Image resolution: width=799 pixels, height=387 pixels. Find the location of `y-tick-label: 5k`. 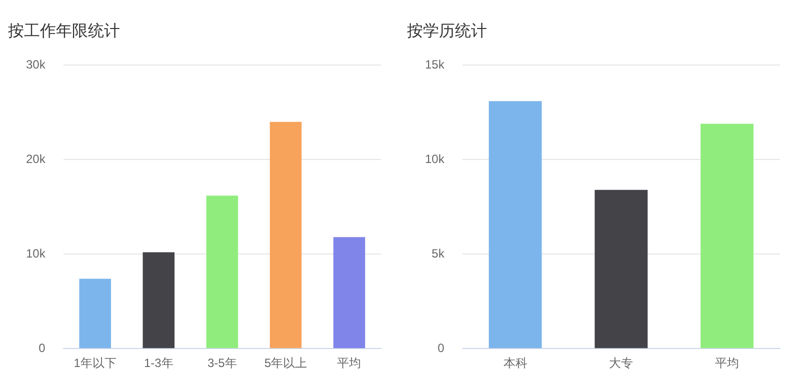

y-tick-label: 5k is located at coordinates (439, 253).